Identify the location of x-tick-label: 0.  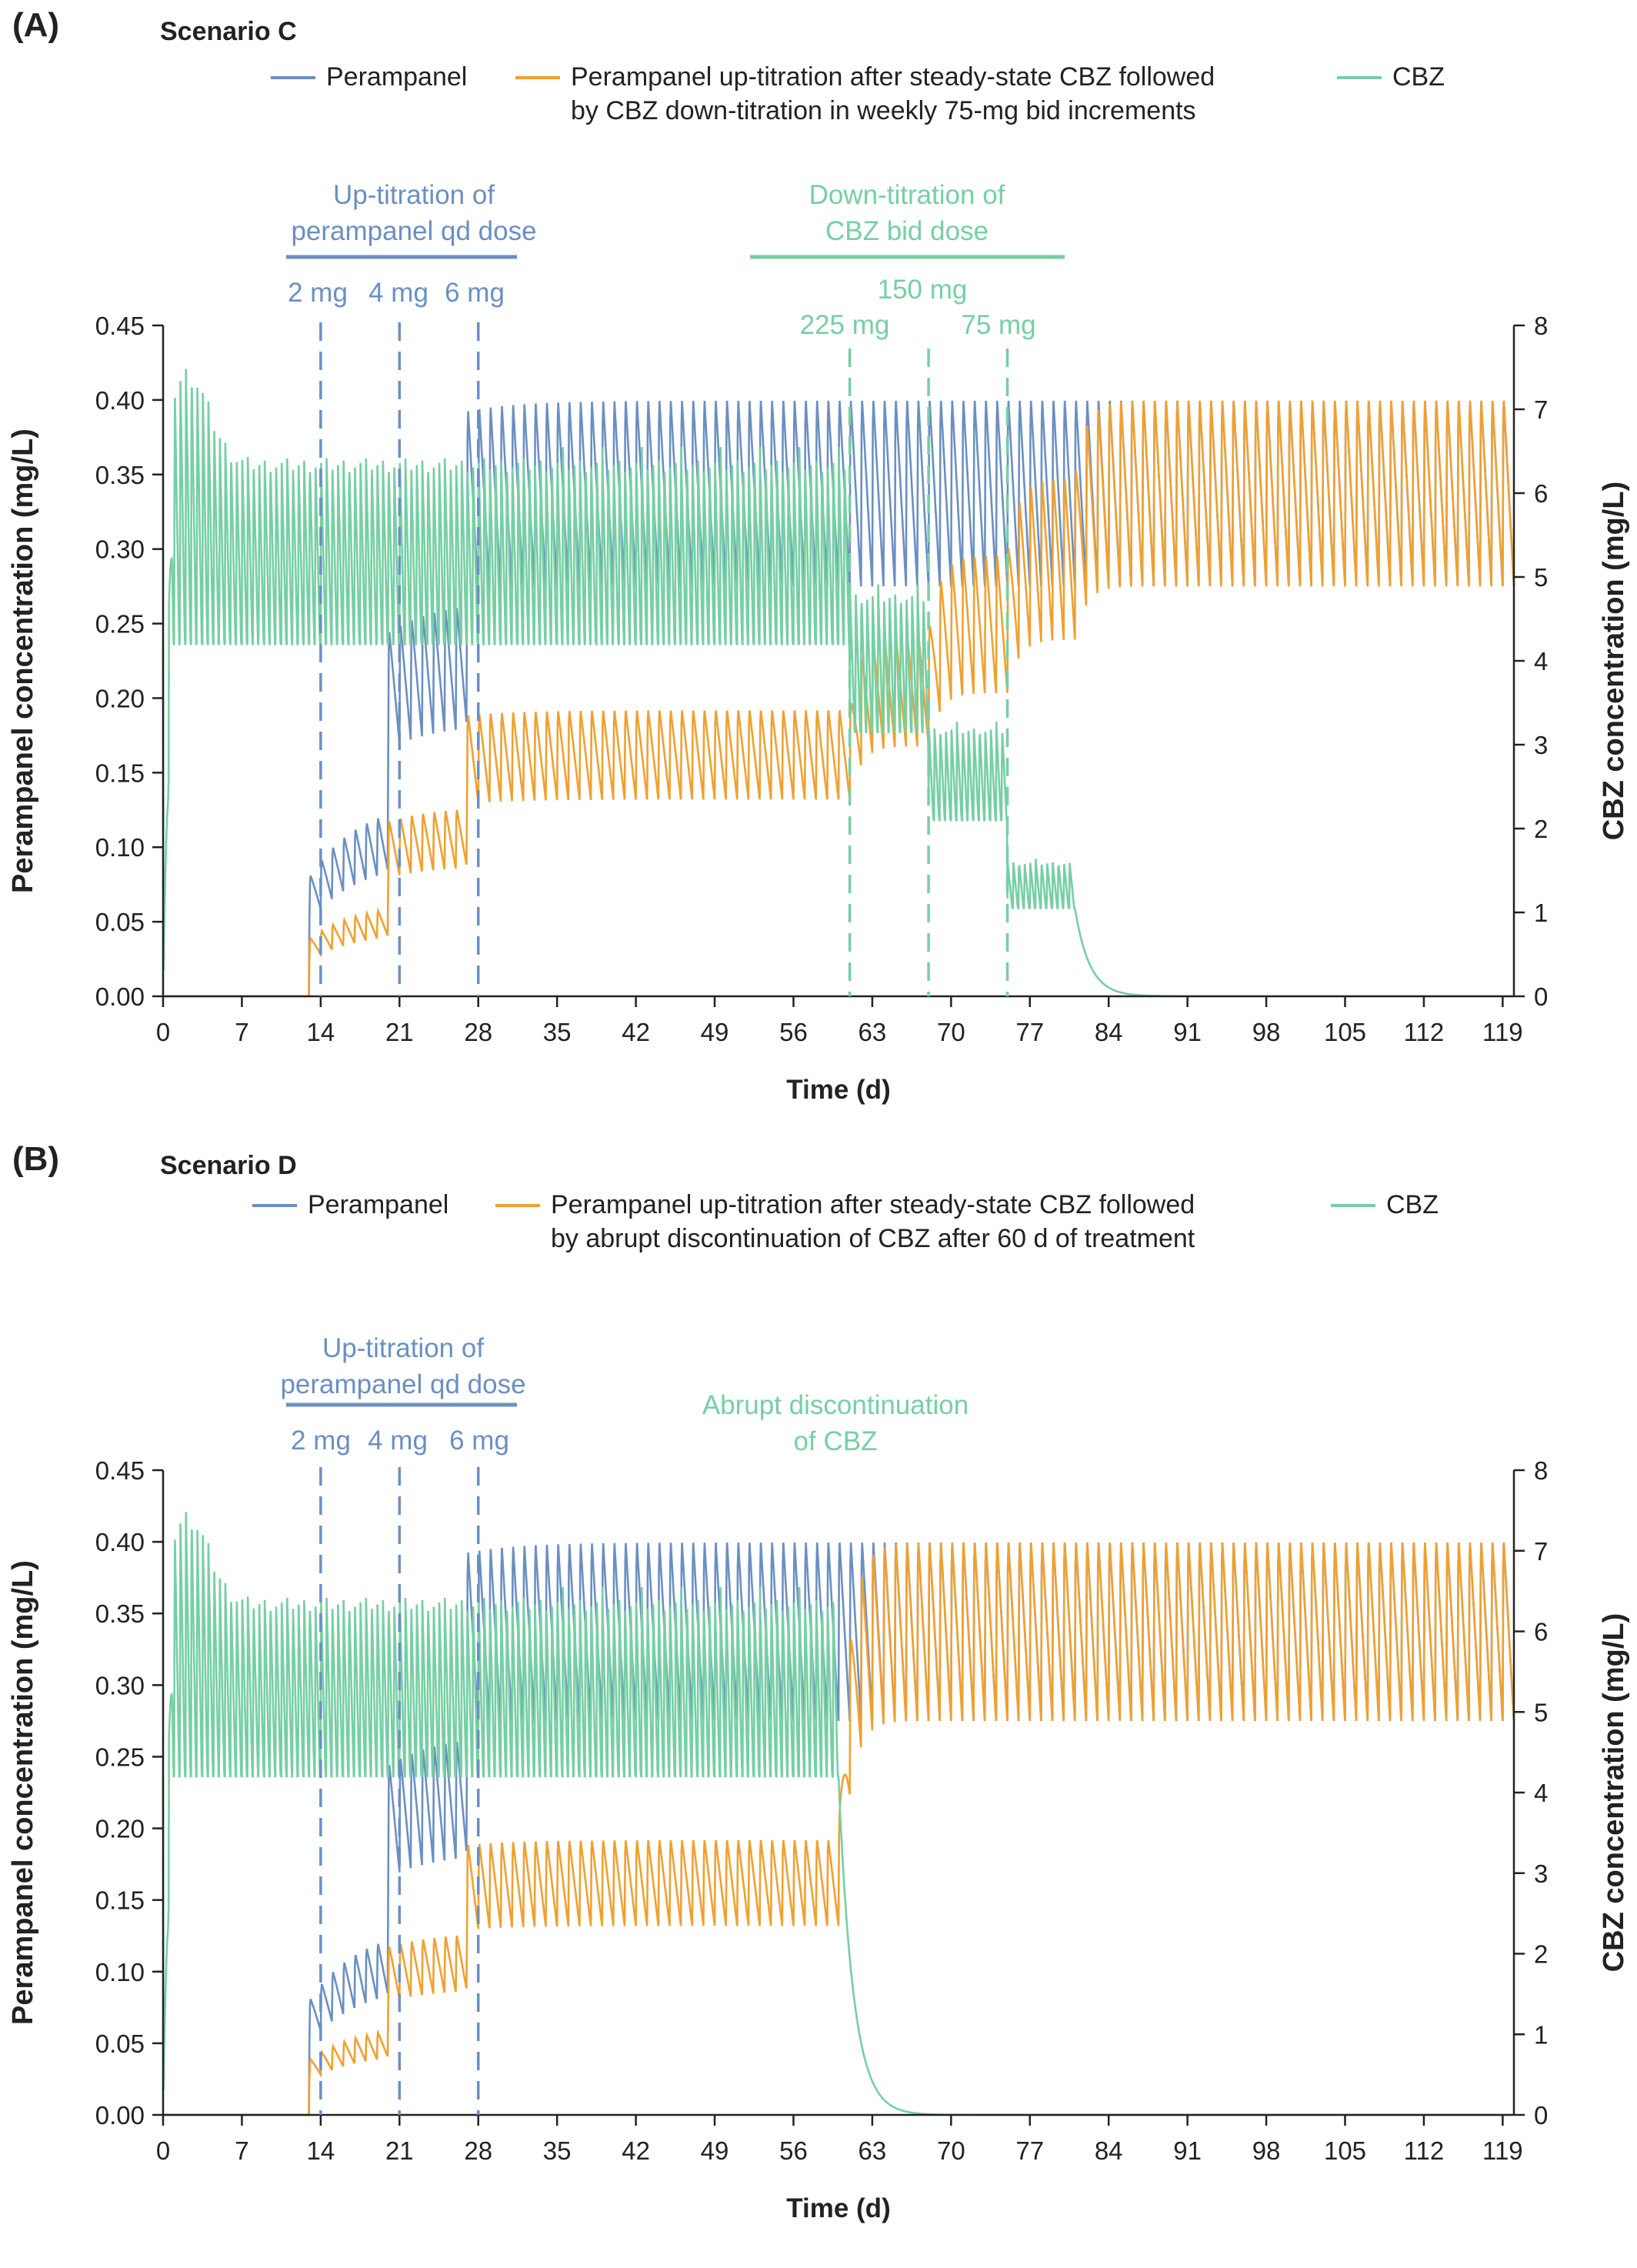
(163, 1032).